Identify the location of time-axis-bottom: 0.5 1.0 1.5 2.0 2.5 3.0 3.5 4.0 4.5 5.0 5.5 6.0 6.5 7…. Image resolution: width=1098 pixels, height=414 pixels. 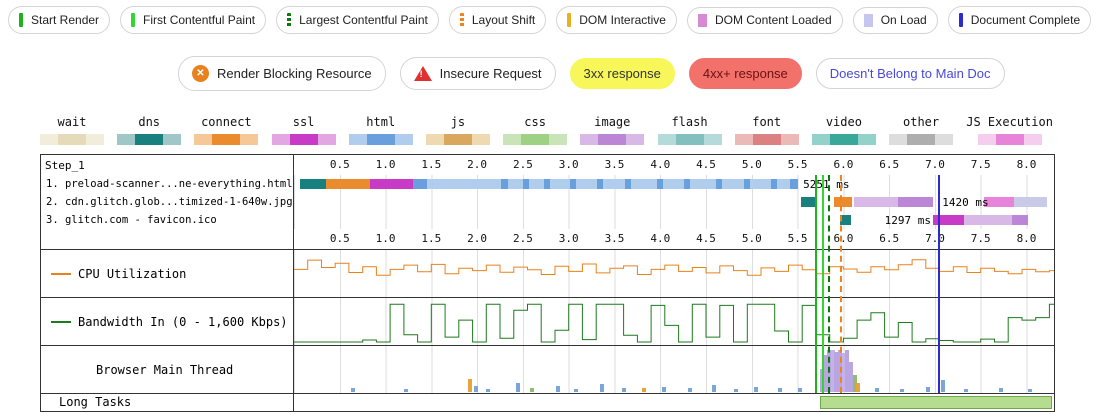
(674, 239).